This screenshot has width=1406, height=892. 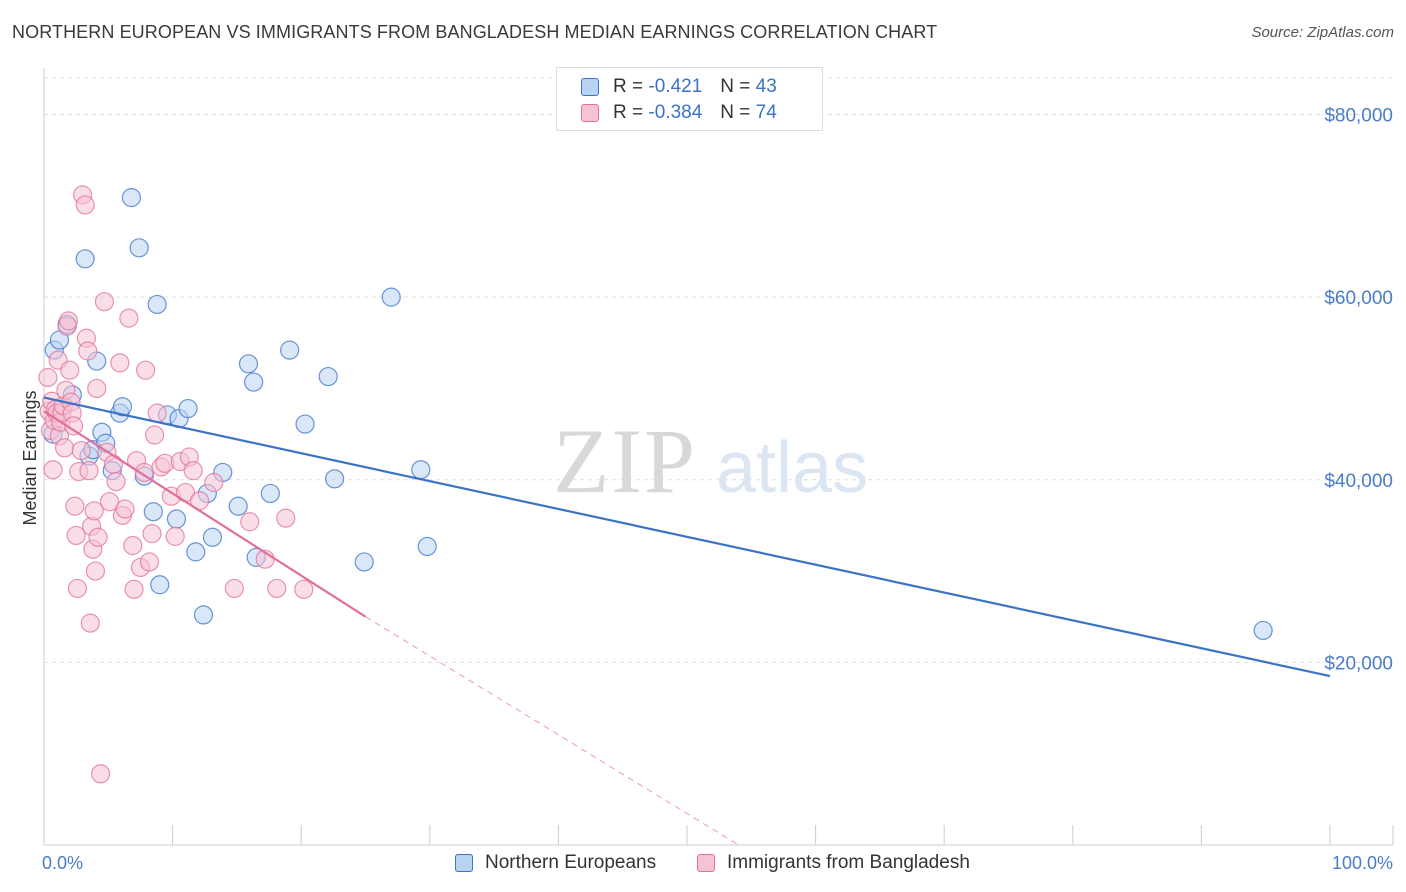 What do you see at coordinates (710, 461) in the screenshot?
I see `watermark: ZIP atlas` at bounding box center [710, 461].